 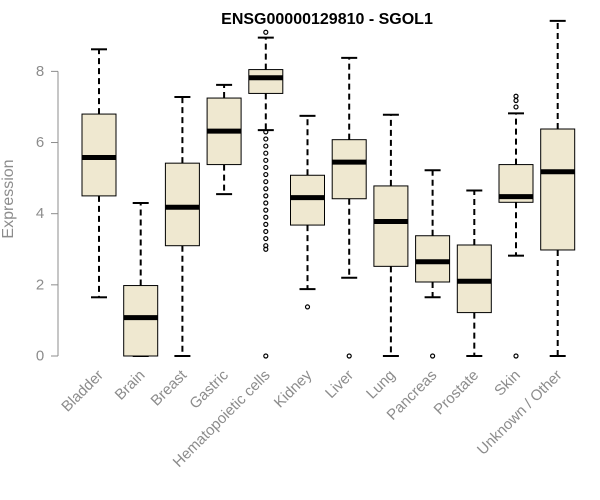 I want to click on box-pancreas, so click(x=433, y=264).